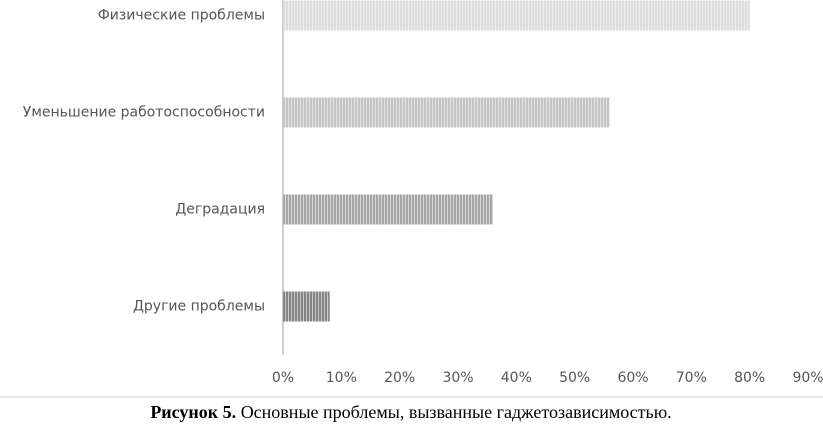 The width and height of the screenshot is (823, 427). Describe the element at coordinates (749, 378) in the screenshot. I see `x-tick-label: 80%` at that location.